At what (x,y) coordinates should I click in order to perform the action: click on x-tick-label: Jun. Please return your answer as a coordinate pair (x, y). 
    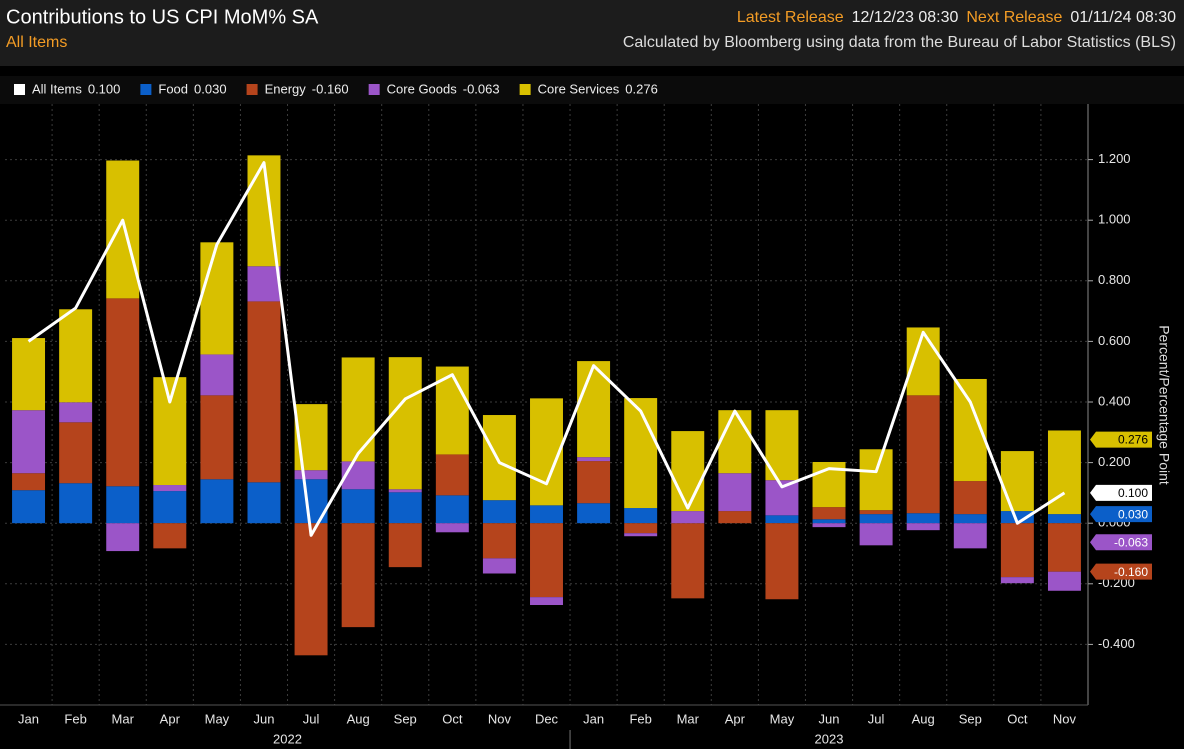
    Looking at the image, I should click on (263, 718).